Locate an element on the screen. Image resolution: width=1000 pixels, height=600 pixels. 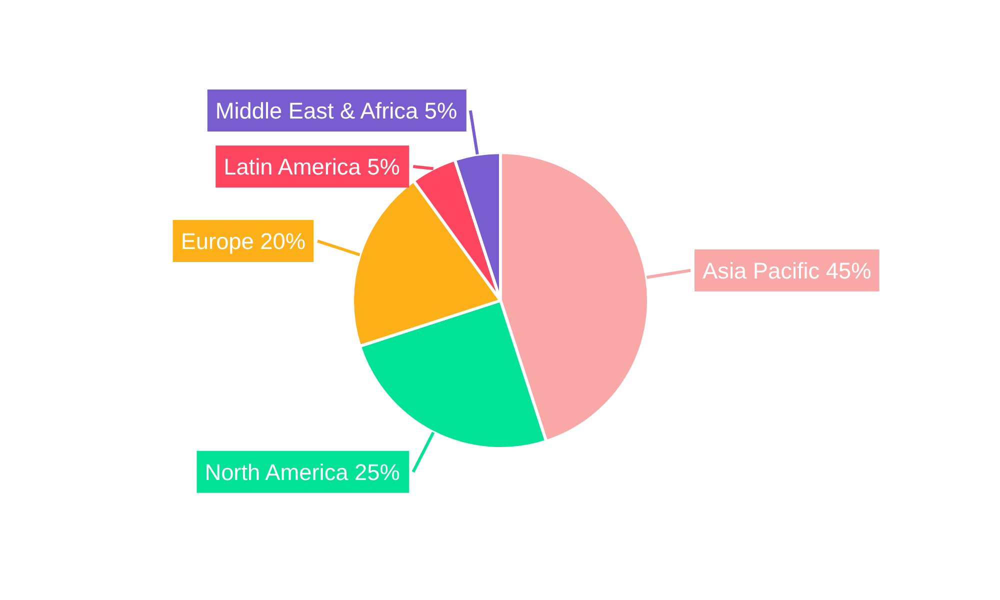
slice-label: Latin America 5% is located at coordinates (312, 166).